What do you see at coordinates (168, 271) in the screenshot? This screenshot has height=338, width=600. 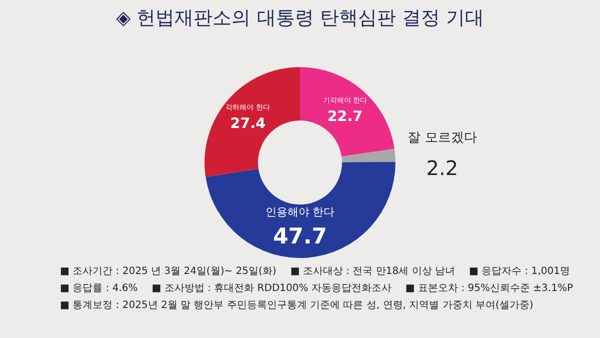 I see `text: ■ 조사기간 : 2025 년 3월 24일(월)~ 25일(화)` at bounding box center [168, 271].